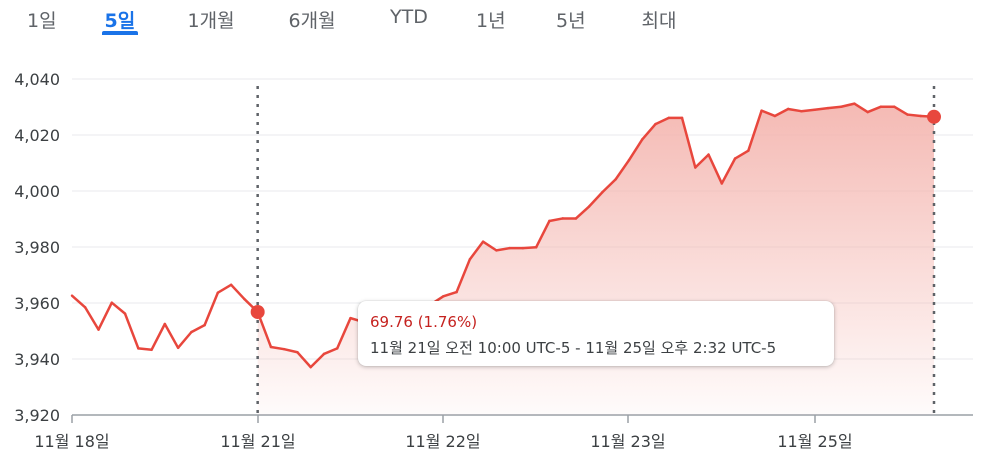 The image size is (981, 461). I want to click on active-tab-indicator, so click(120, 33).